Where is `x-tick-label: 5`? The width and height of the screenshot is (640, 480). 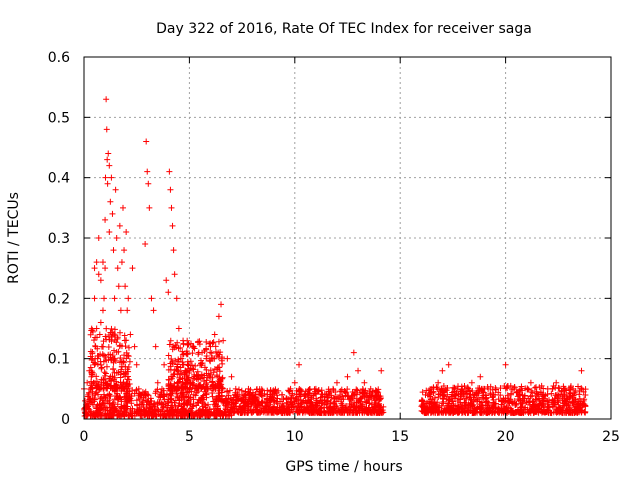 x-tick-label: 5 is located at coordinates (189, 437).